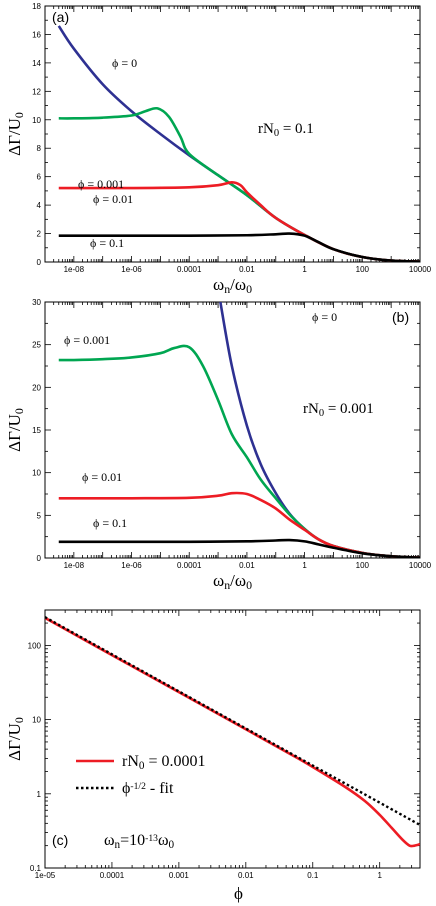  Describe the element at coordinates (36, 868) in the screenshot. I see `y-tick-label: 0.1` at that location.